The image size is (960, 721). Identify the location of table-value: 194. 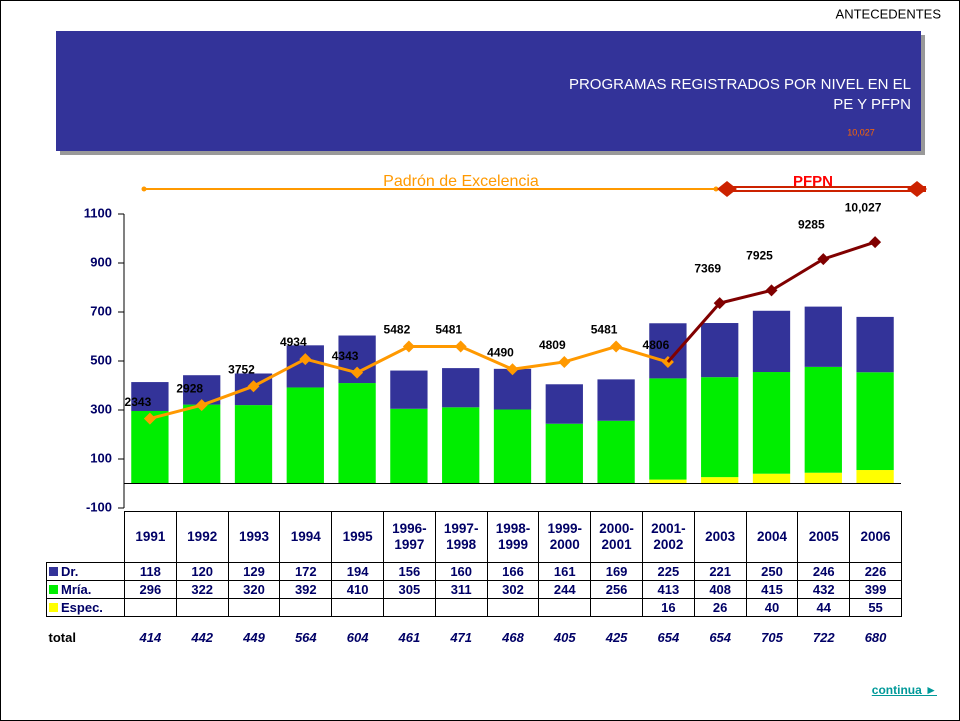
(357, 571).